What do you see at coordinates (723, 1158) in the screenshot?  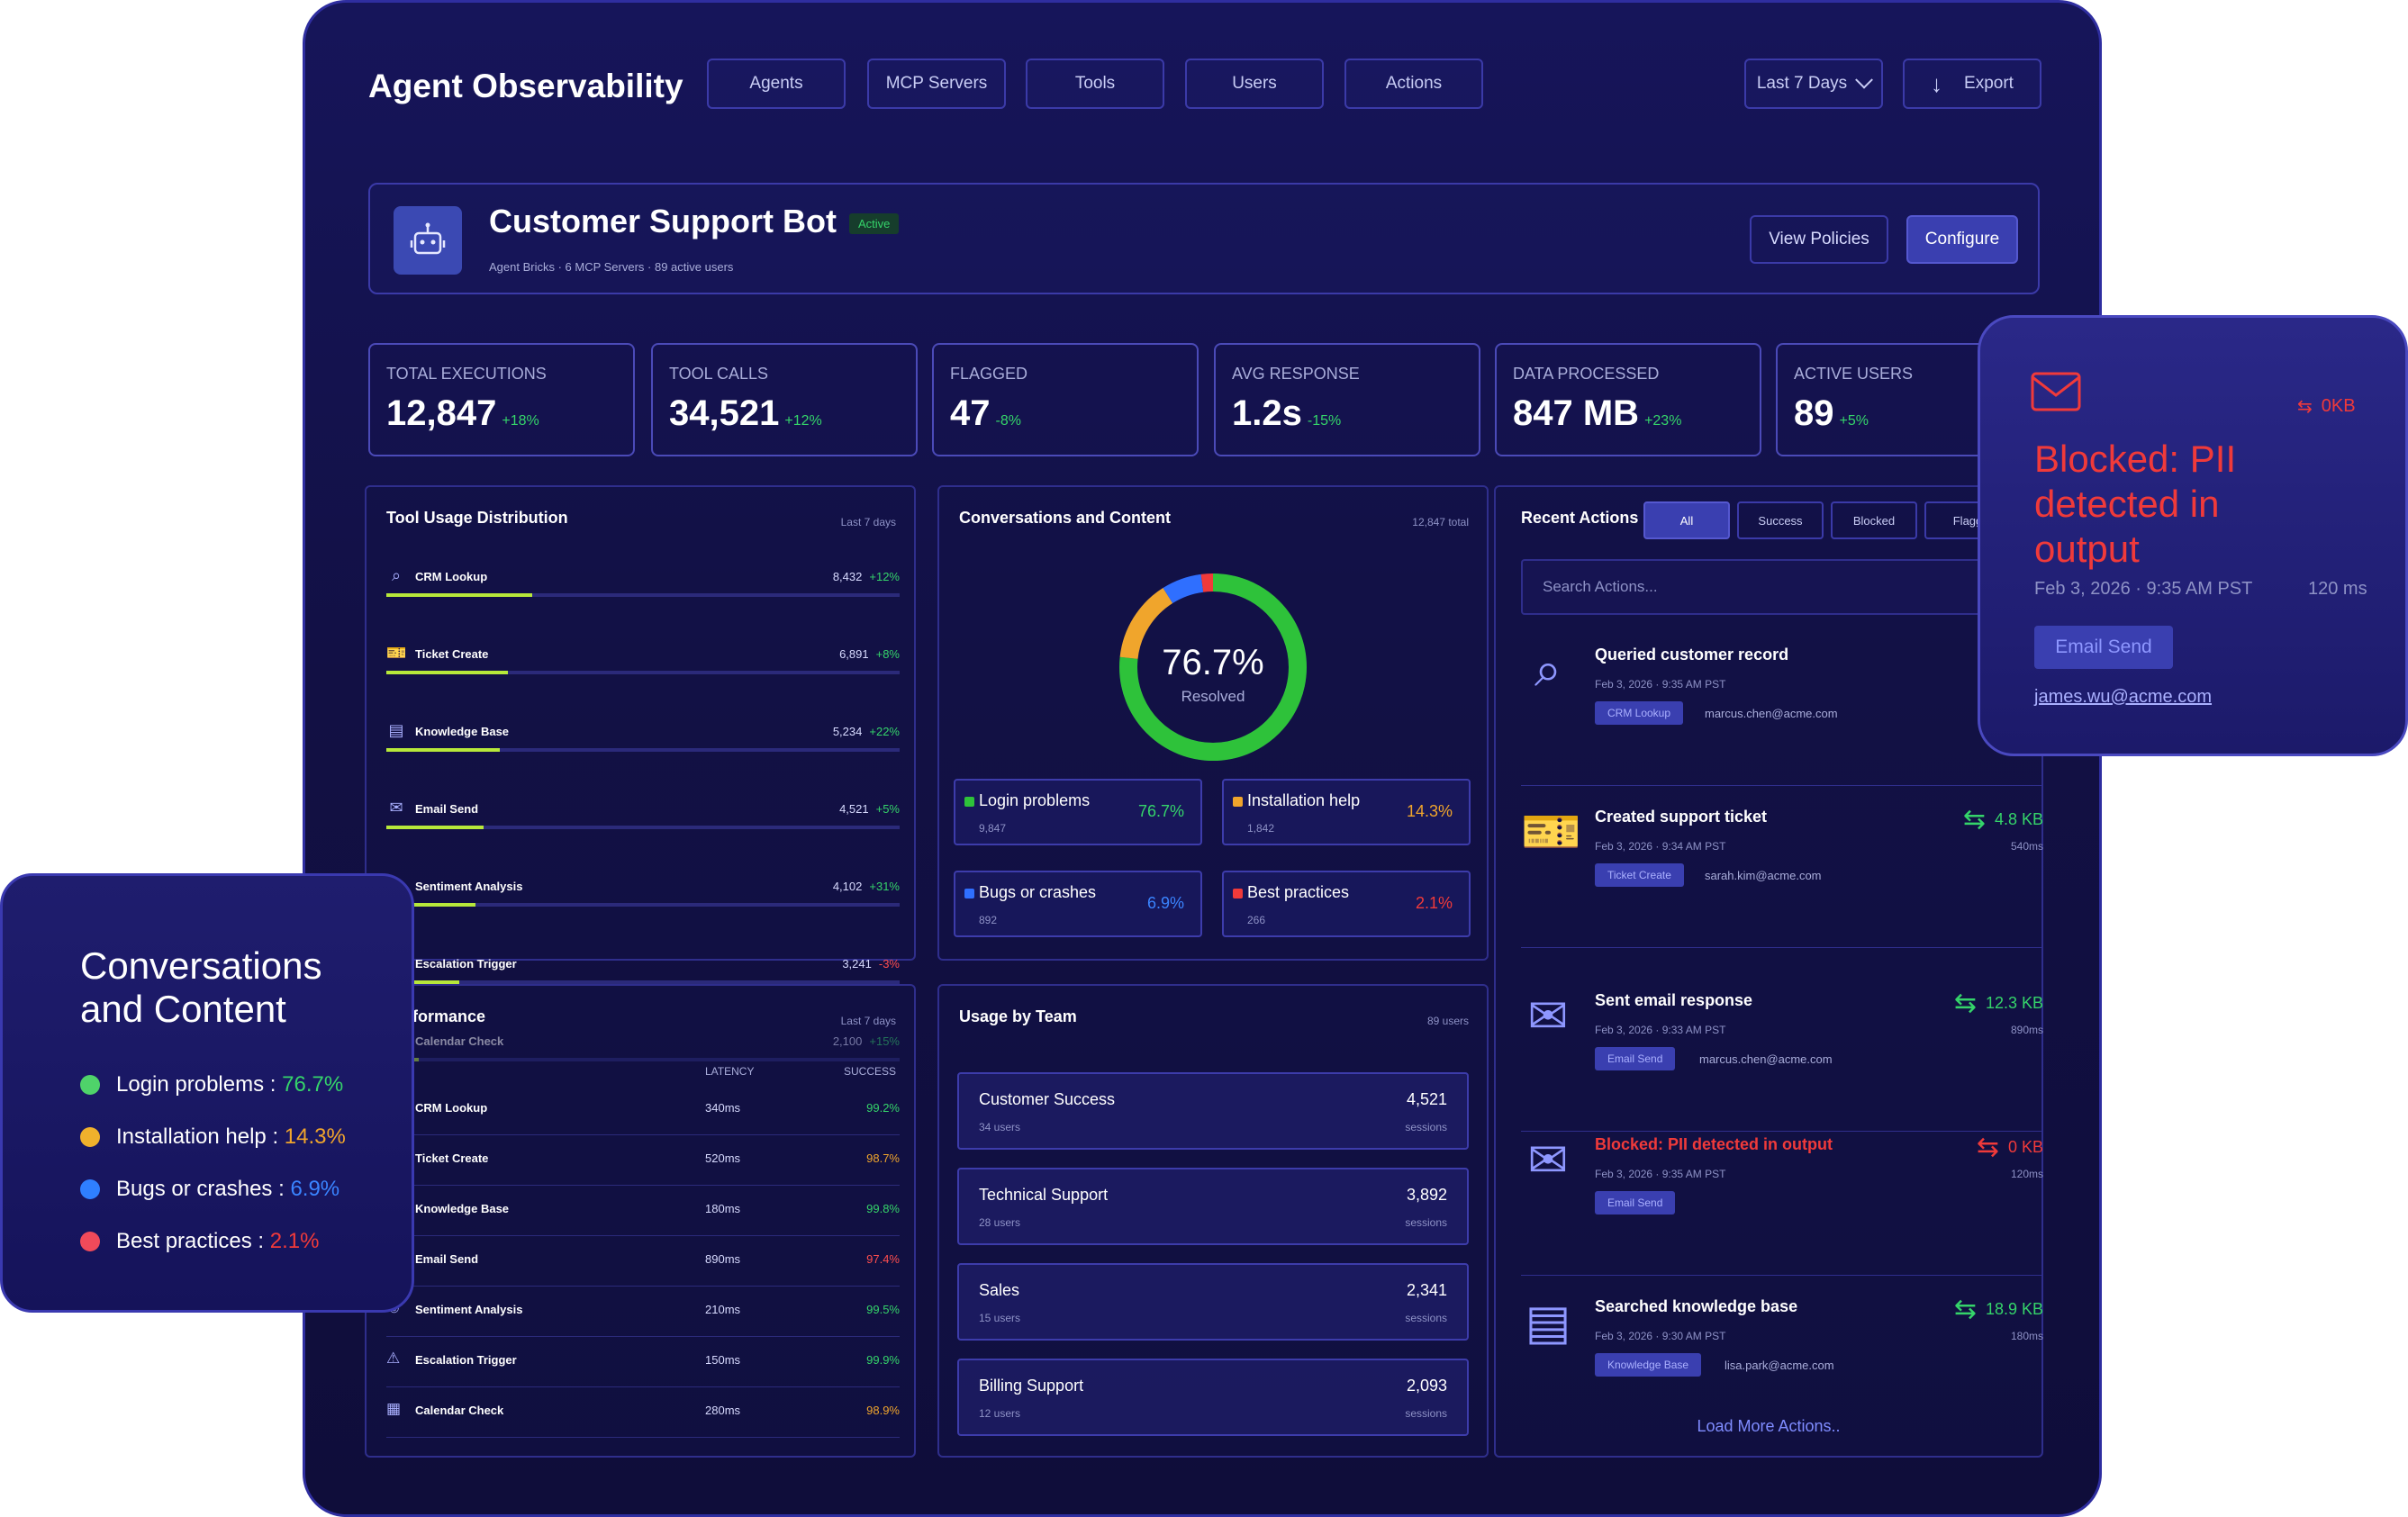 I see `tool-latency: 520ms` at bounding box center [723, 1158].